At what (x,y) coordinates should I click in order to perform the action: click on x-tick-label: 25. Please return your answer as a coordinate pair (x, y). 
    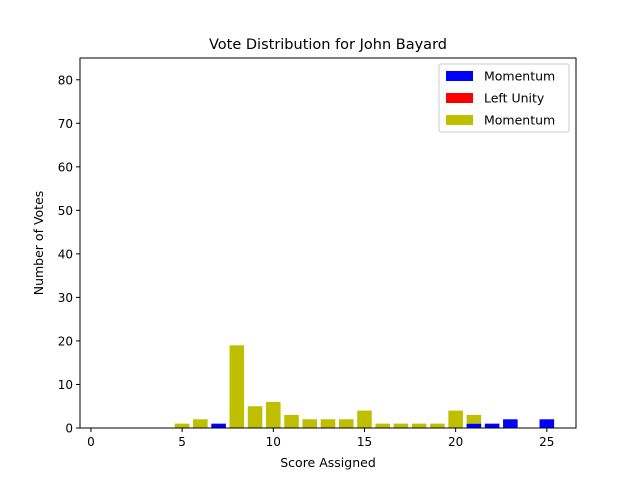
    Looking at the image, I should click on (546, 442).